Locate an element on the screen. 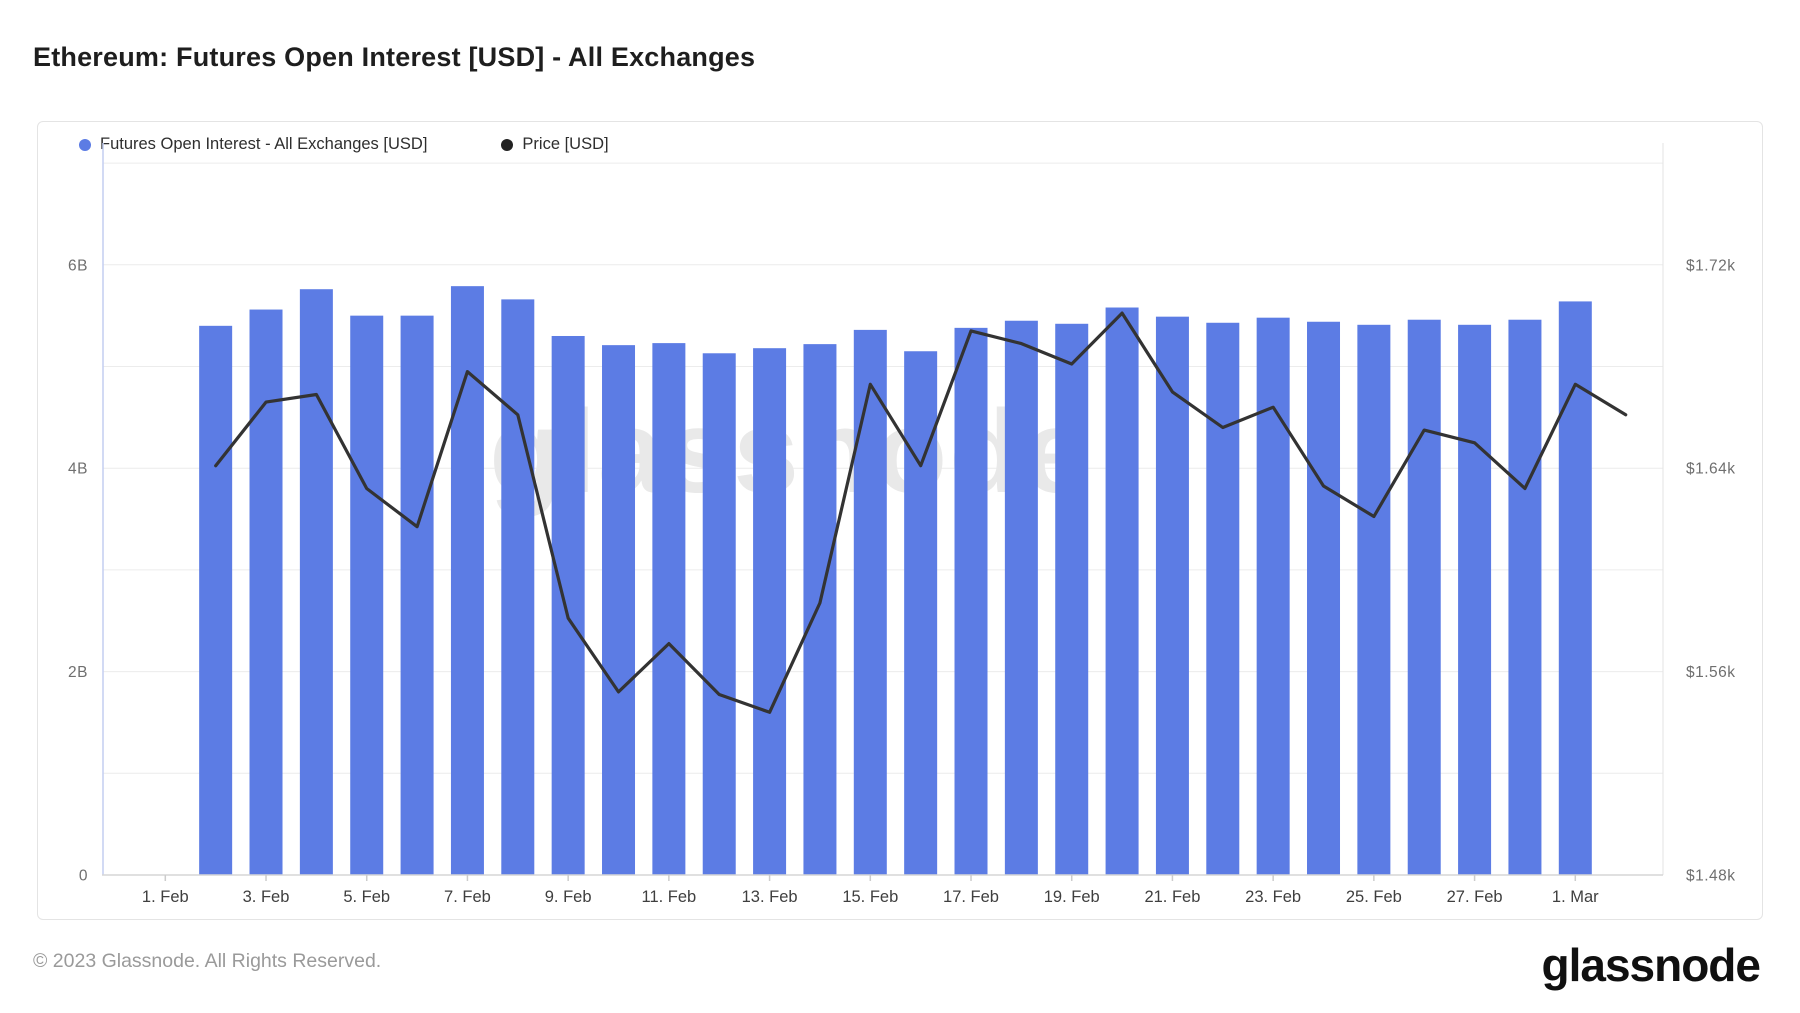 The image size is (1800, 1013). legend-item-price: Price [USD] is located at coordinates (555, 144).